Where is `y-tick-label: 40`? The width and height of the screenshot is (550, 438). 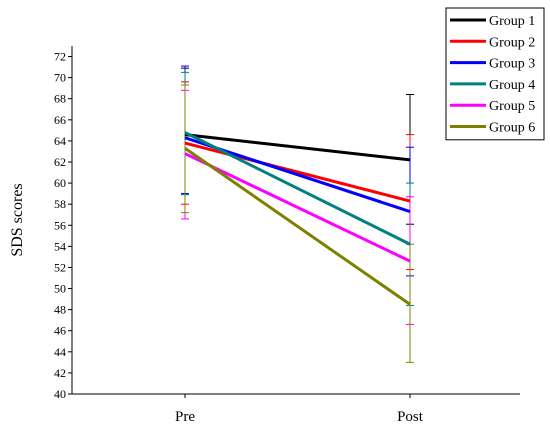
y-tick-label: 40 is located at coordinates (60, 394).